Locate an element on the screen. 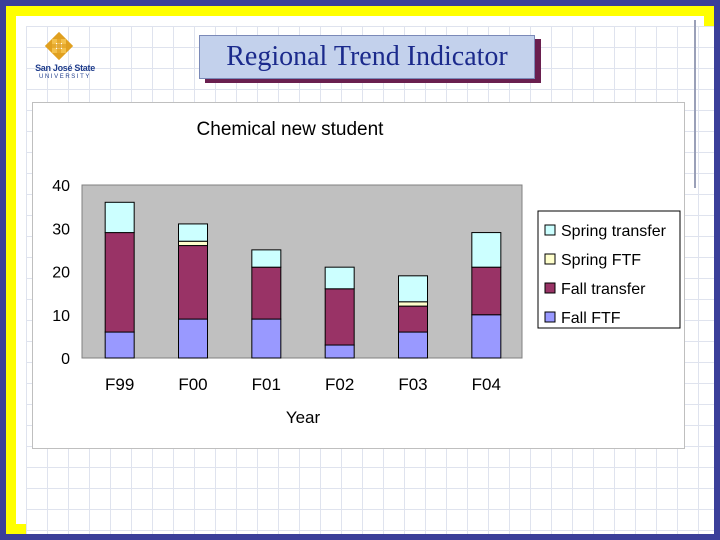 The image size is (720, 540). y-tick-label: 10 is located at coordinates (61, 316).